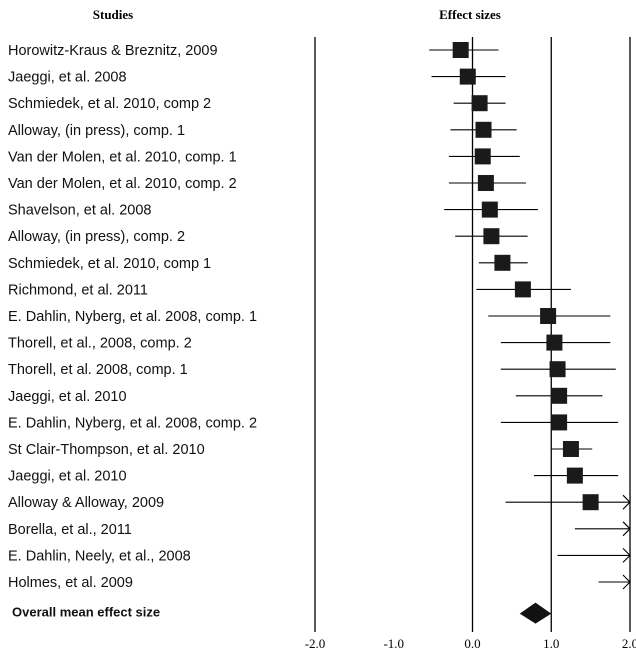 The width and height of the screenshot is (636, 655). What do you see at coordinates (282, 613) in the screenshot?
I see `overall-row: Overall mean effect size` at bounding box center [282, 613].